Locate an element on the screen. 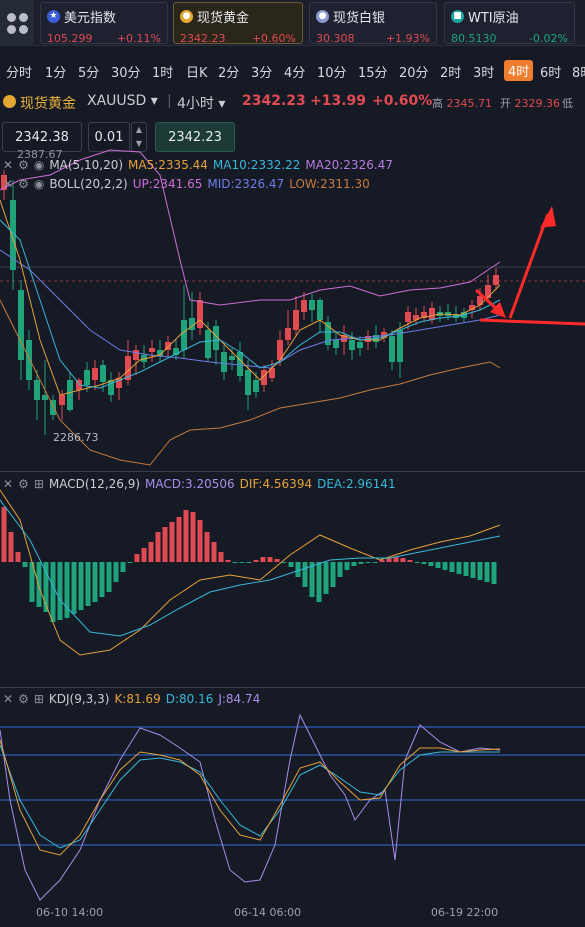 The image size is (585, 927). period-tab: 3分 is located at coordinates (262, 73).